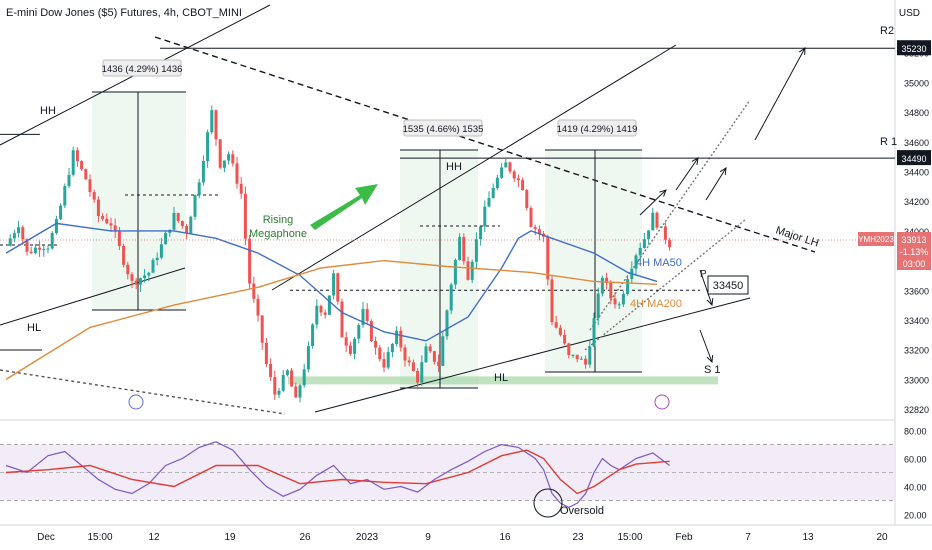  I want to click on support-zone, so click(503, 380).